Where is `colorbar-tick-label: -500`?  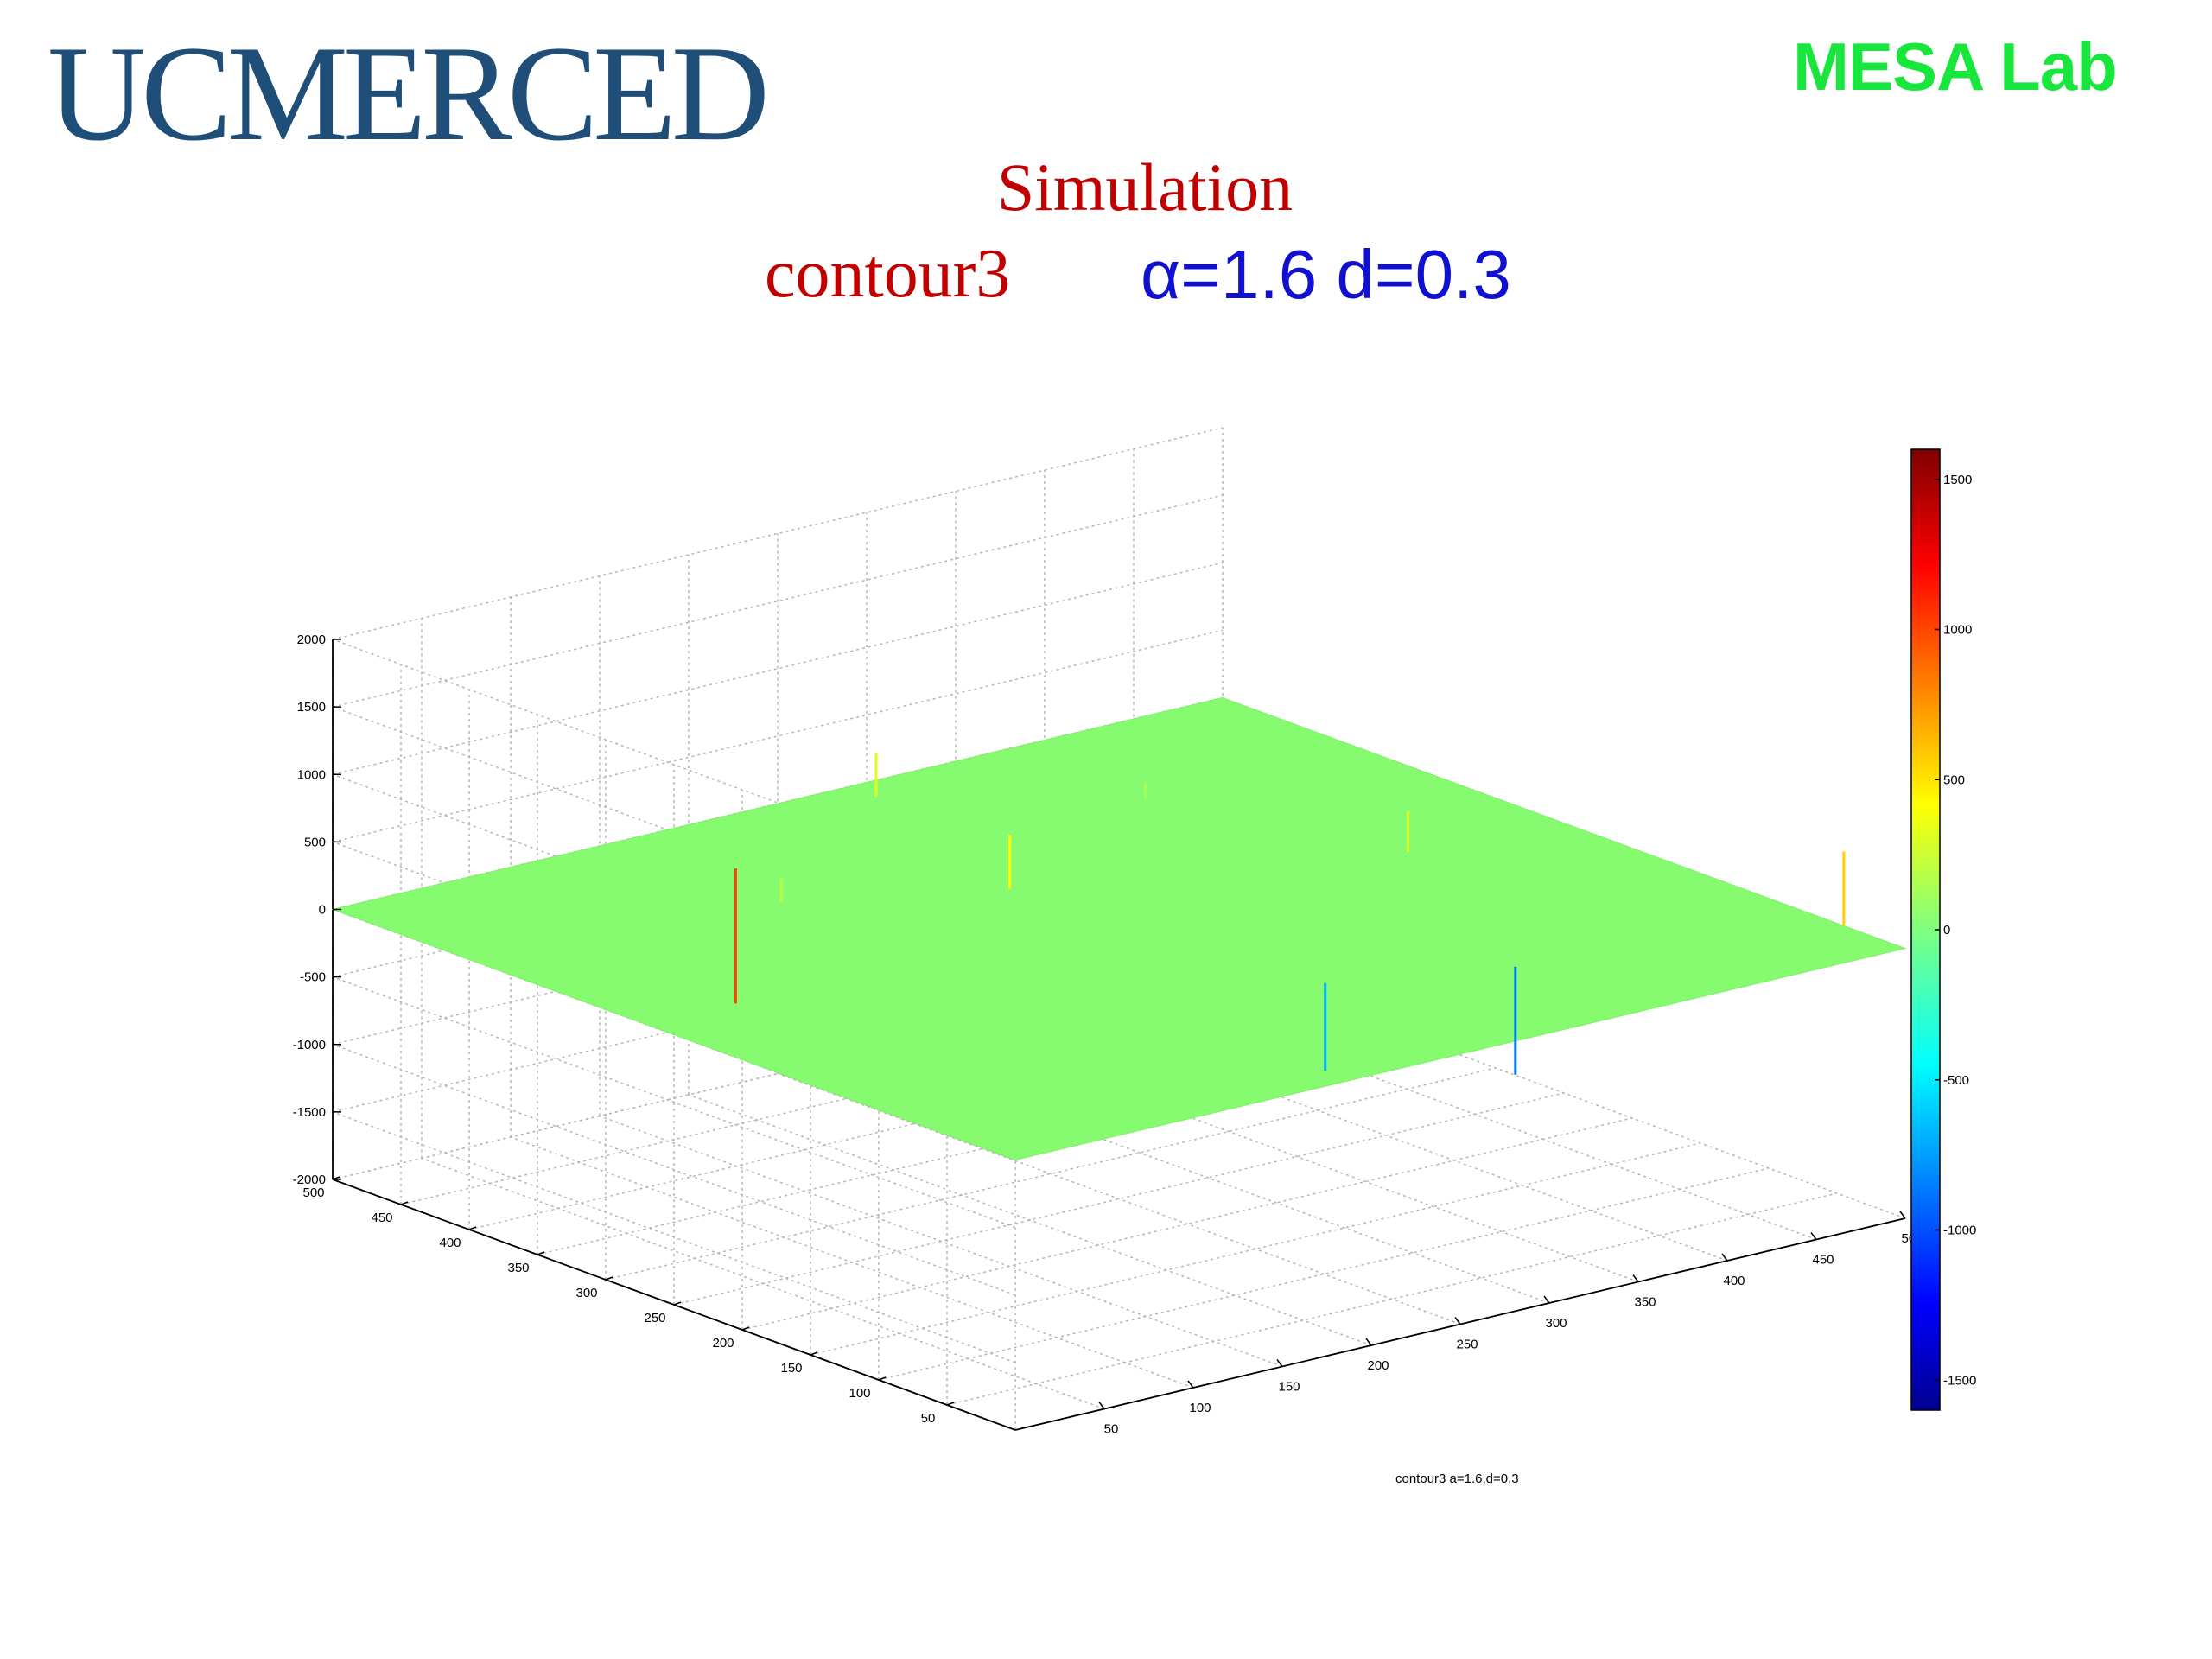
colorbar-tick-label: -500 is located at coordinates (1956, 1080).